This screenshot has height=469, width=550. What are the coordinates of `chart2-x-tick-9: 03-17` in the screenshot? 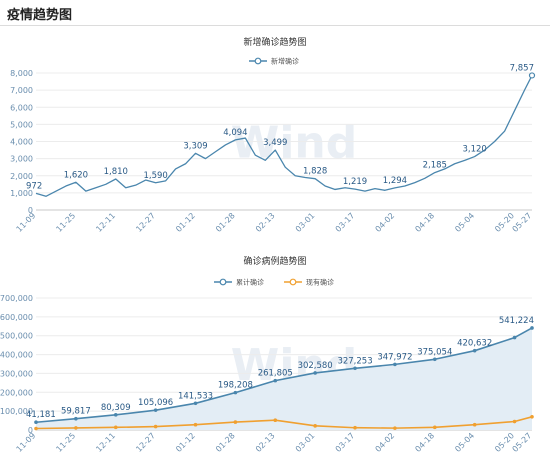 It's located at (345, 442).